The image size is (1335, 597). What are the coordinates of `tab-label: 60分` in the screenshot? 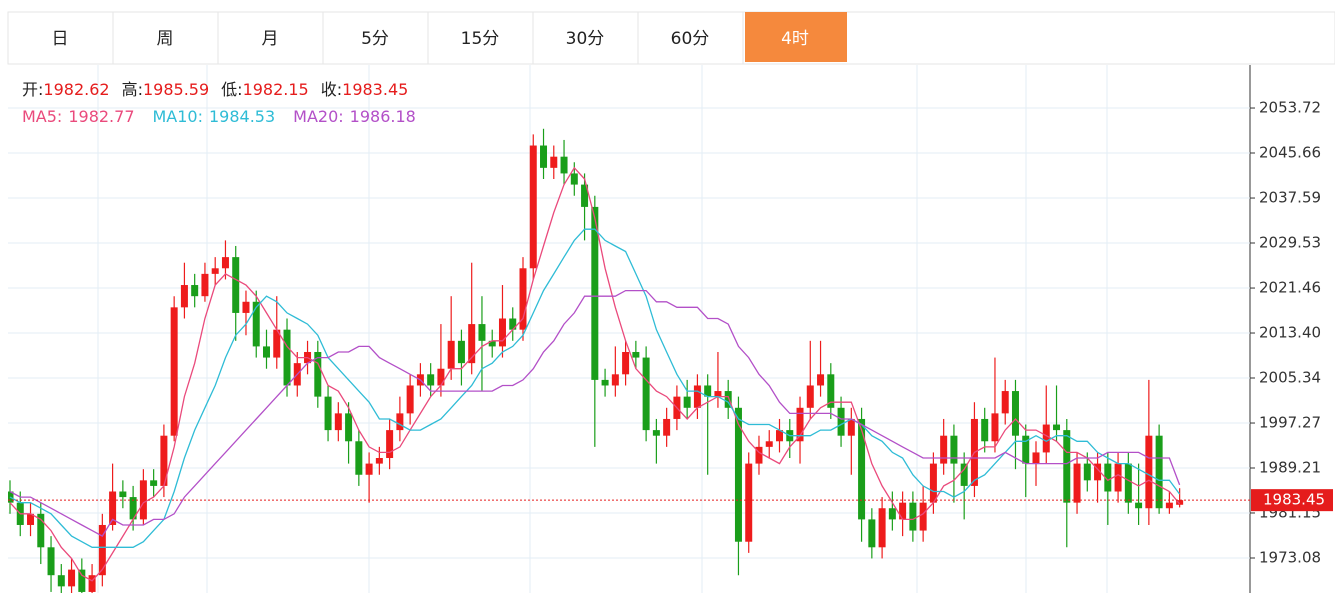 It's located at (690, 39).